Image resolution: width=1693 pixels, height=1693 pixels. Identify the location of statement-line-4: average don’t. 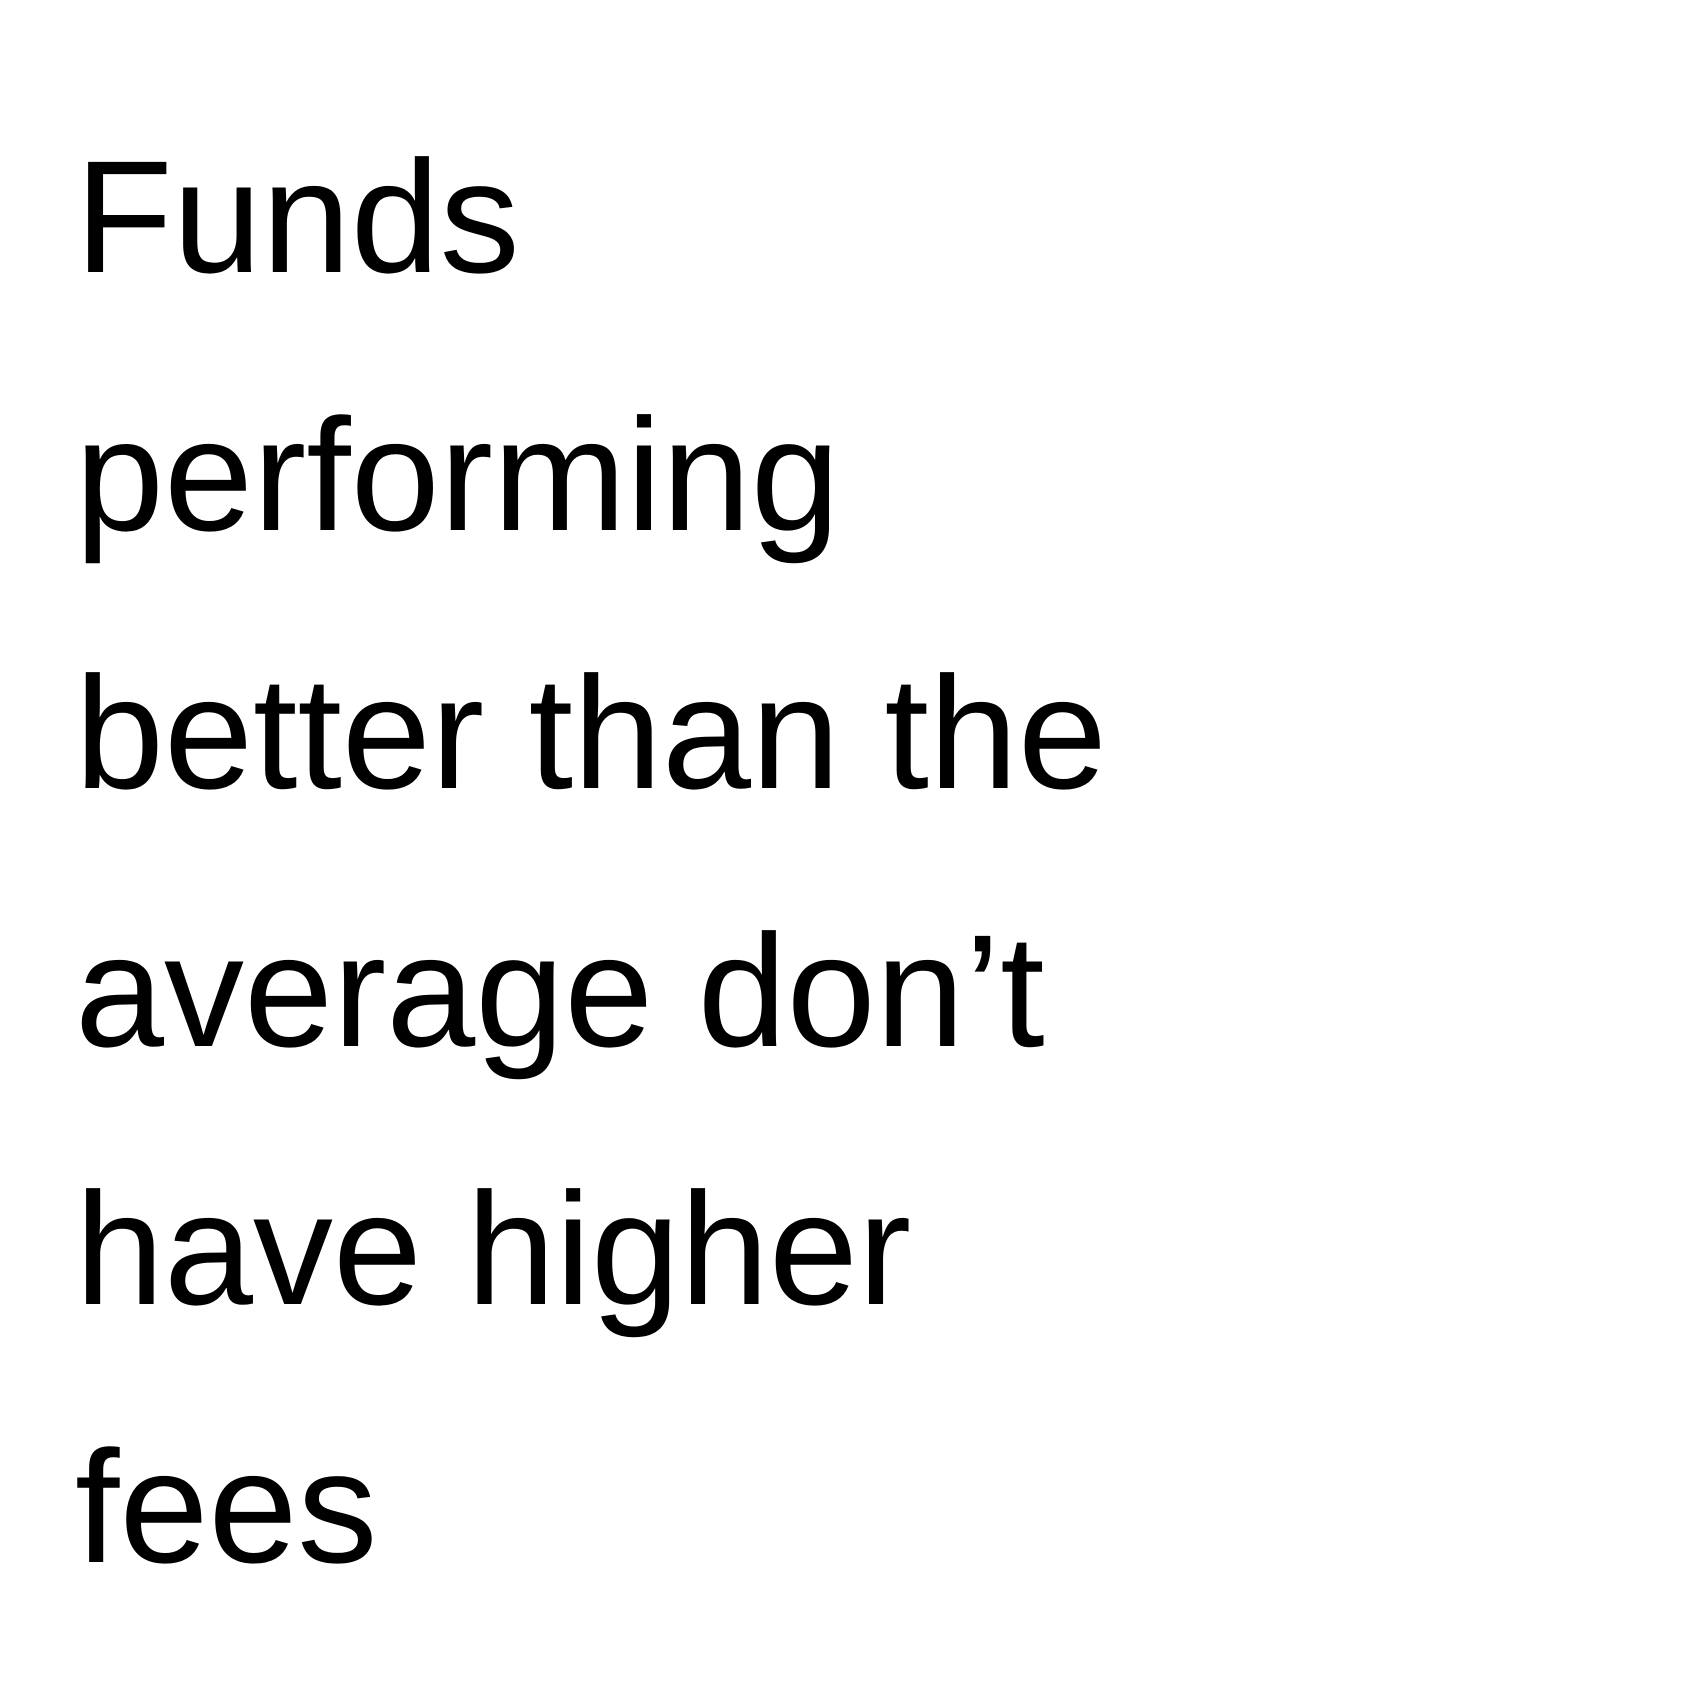
(560, 990).